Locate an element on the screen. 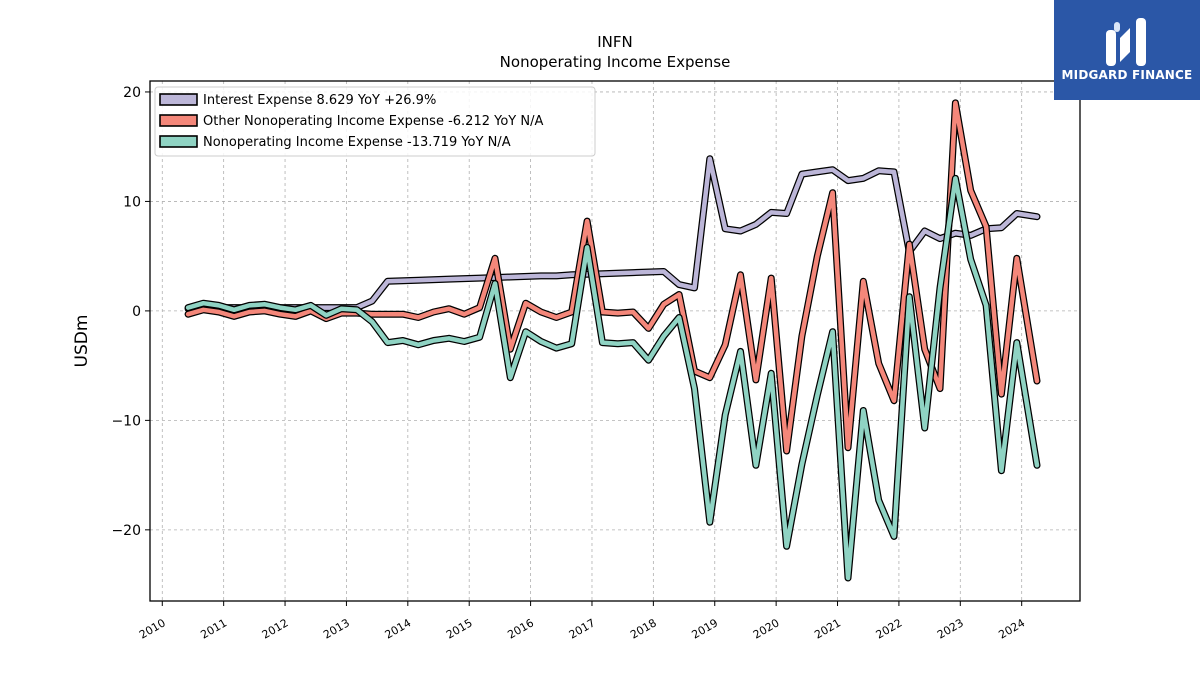 The height and width of the screenshot is (675, 1200). logo-text: MIDGARD FINANCE is located at coordinates (1127, 75).